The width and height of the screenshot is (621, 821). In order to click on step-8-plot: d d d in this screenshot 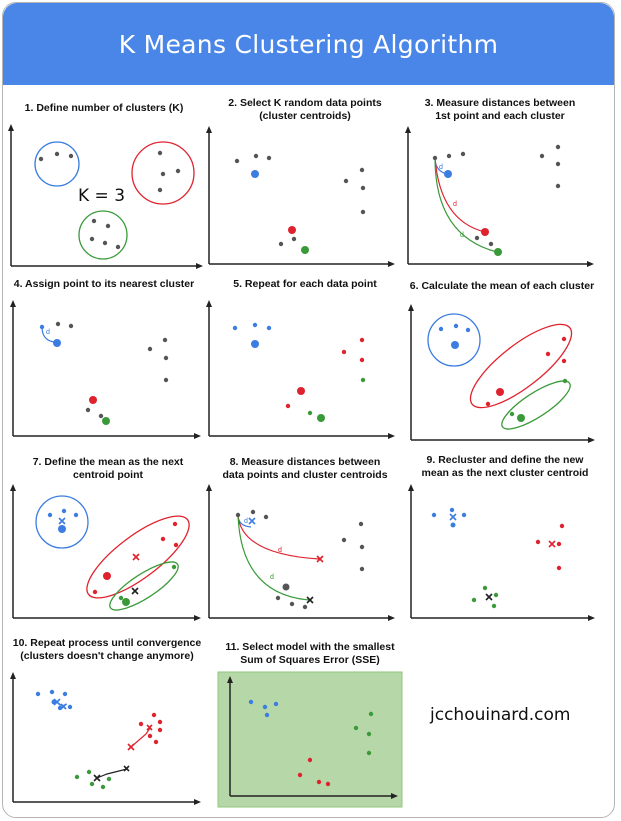, I will do `click(300, 552)`.